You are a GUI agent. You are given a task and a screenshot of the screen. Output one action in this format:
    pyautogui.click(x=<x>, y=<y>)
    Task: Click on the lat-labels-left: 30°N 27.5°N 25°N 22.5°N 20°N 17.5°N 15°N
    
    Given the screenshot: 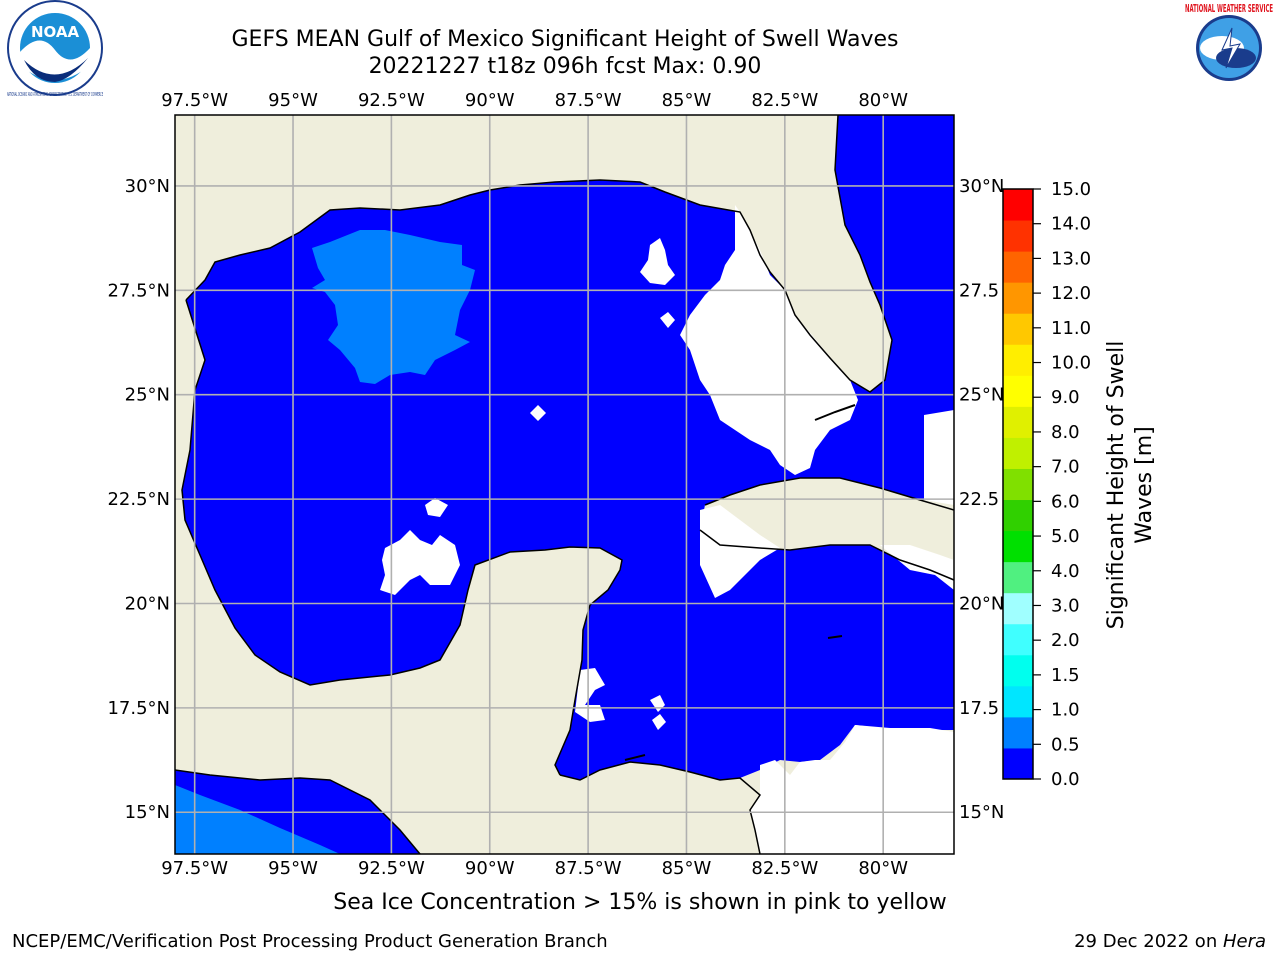 What is the action you would take?
    pyautogui.click(x=138, y=499)
    